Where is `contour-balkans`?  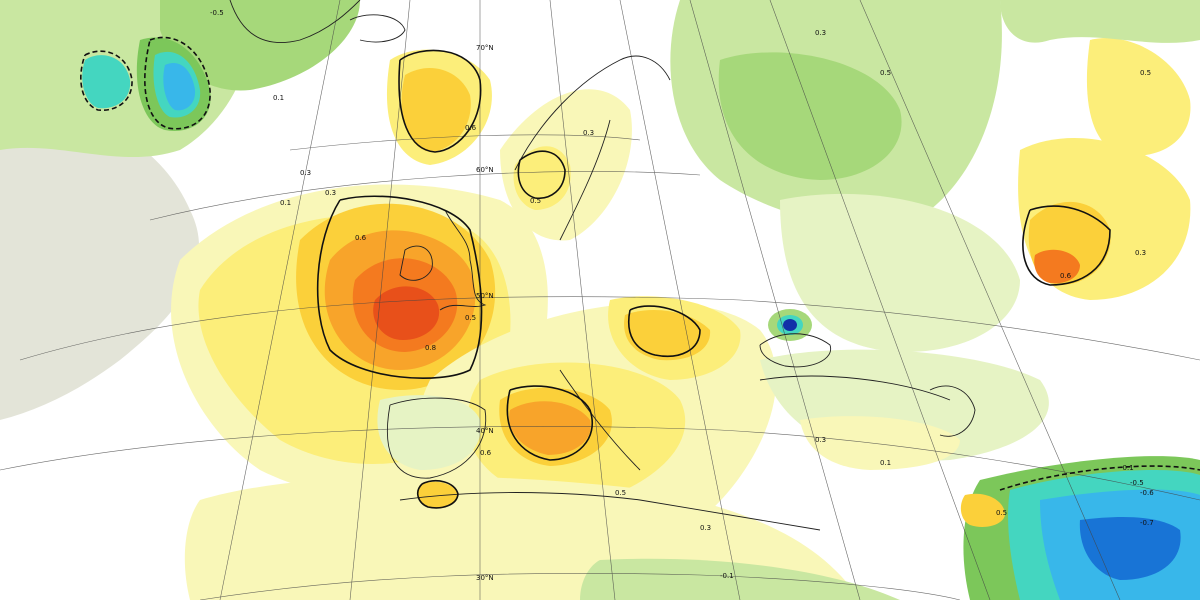 contour-balkans is located at coordinates (664, 331).